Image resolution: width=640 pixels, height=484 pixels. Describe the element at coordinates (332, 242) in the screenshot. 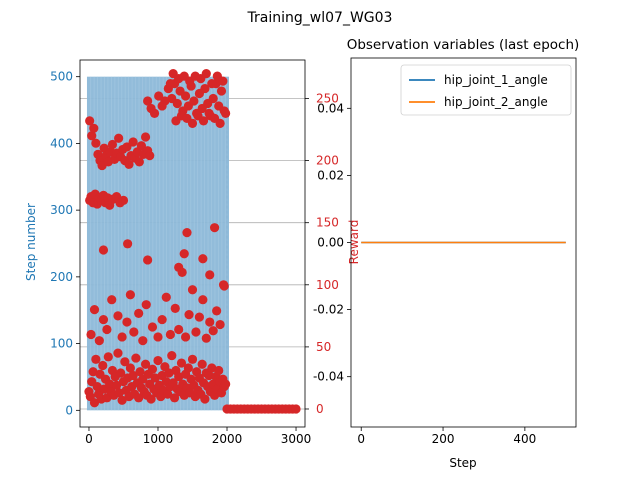

I see `right-y-ticks: -0.04 -0.02 0.00 0.02 0.04` at that location.